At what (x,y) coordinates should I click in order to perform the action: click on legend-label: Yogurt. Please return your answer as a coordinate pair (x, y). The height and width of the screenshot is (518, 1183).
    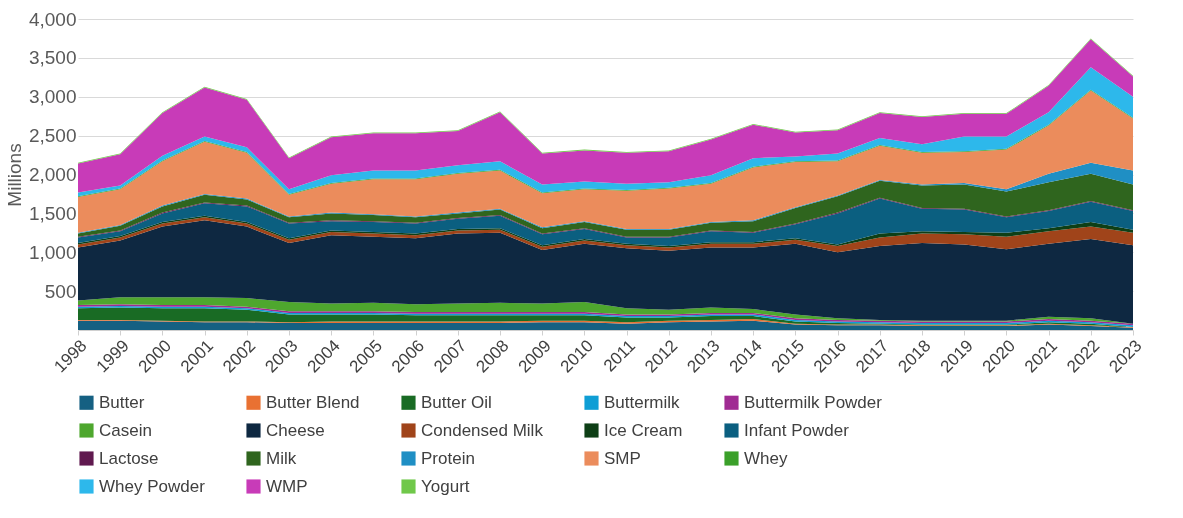
    Looking at the image, I should click on (445, 486).